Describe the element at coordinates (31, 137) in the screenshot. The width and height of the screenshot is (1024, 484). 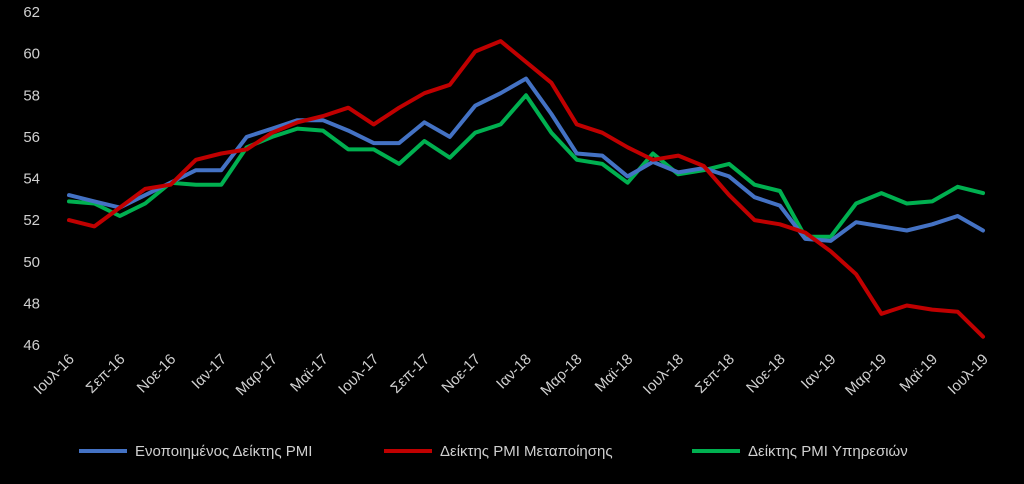
I see `y-tick-label: 56` at that location.